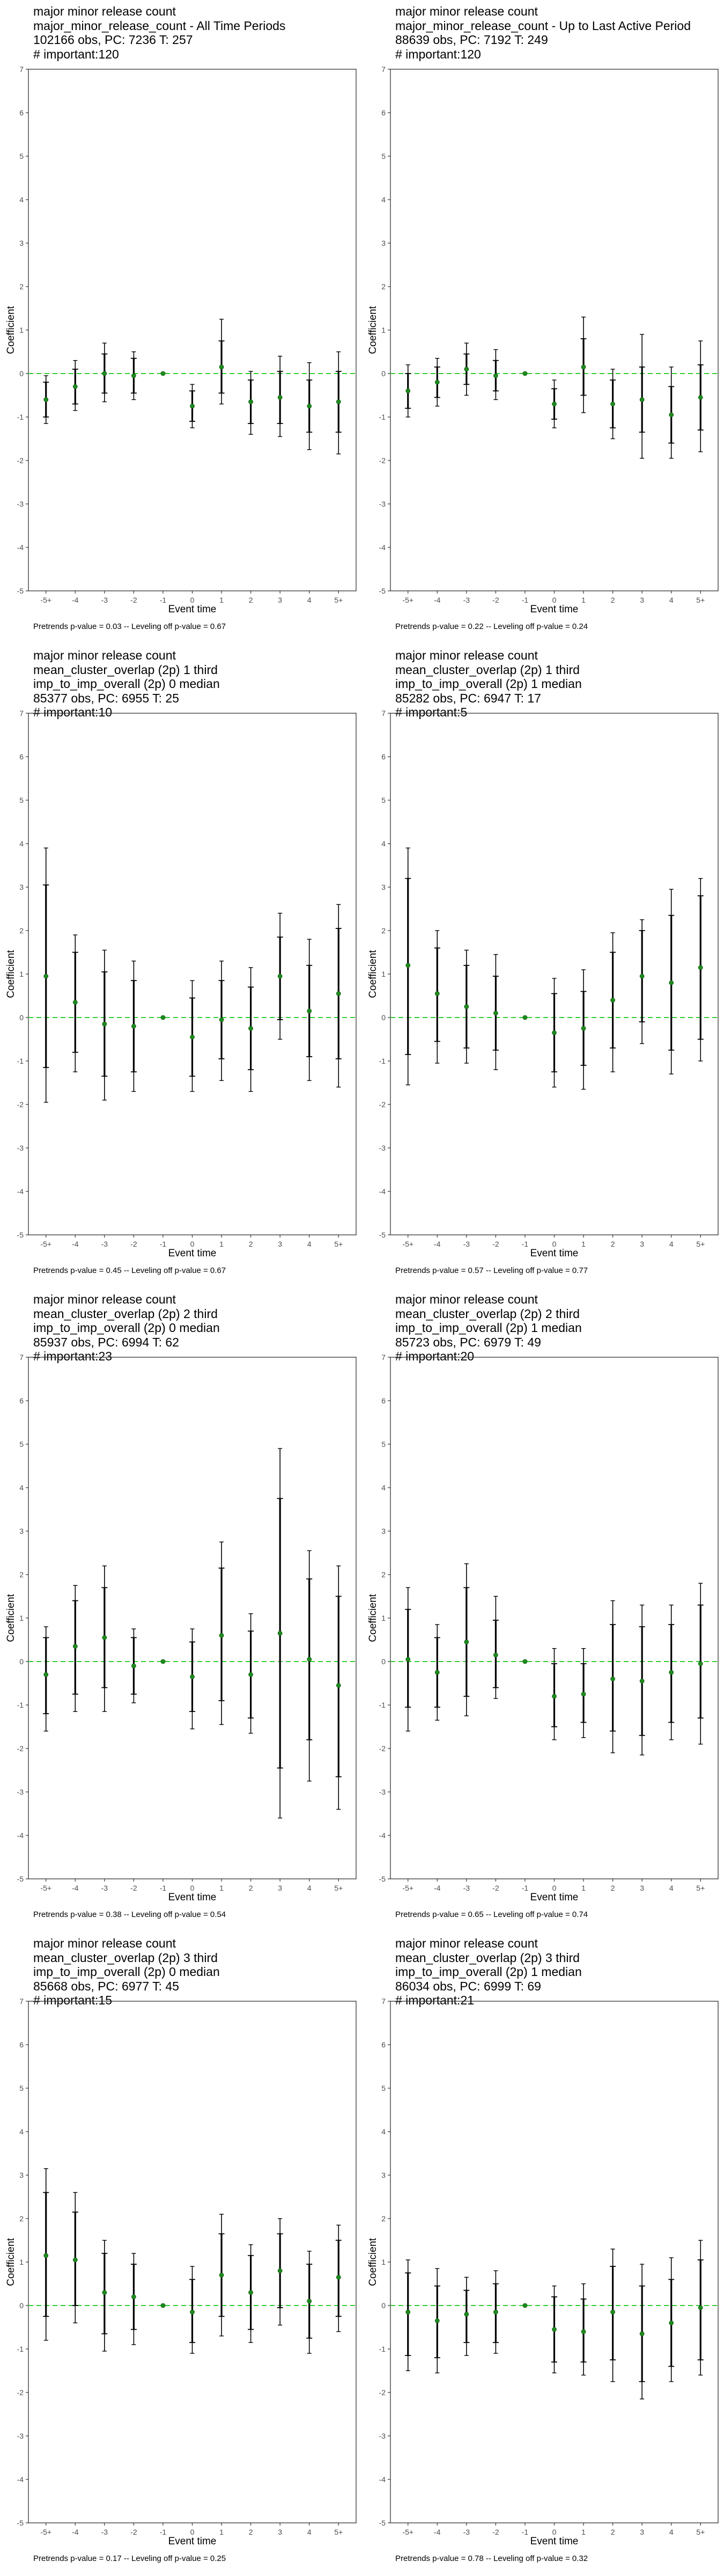  I want to click on y-tick-label: -1, so click(20, 417).